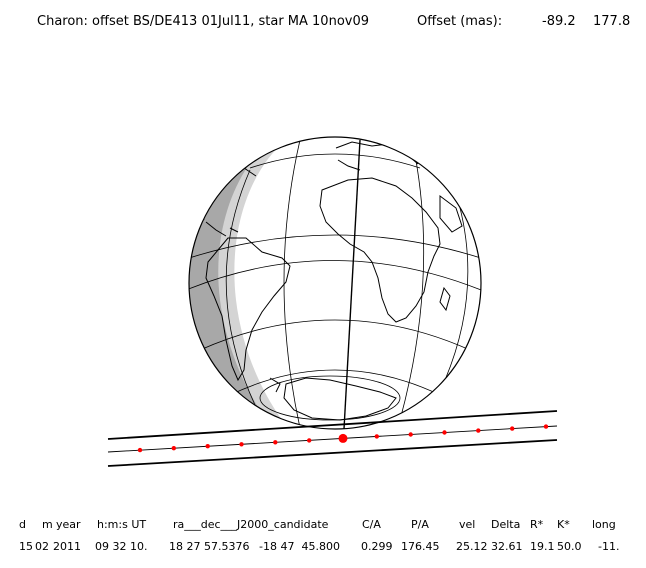  Describe the element at coordinates (412, 287) in the screenshot. I see `meridian-e` at that location.